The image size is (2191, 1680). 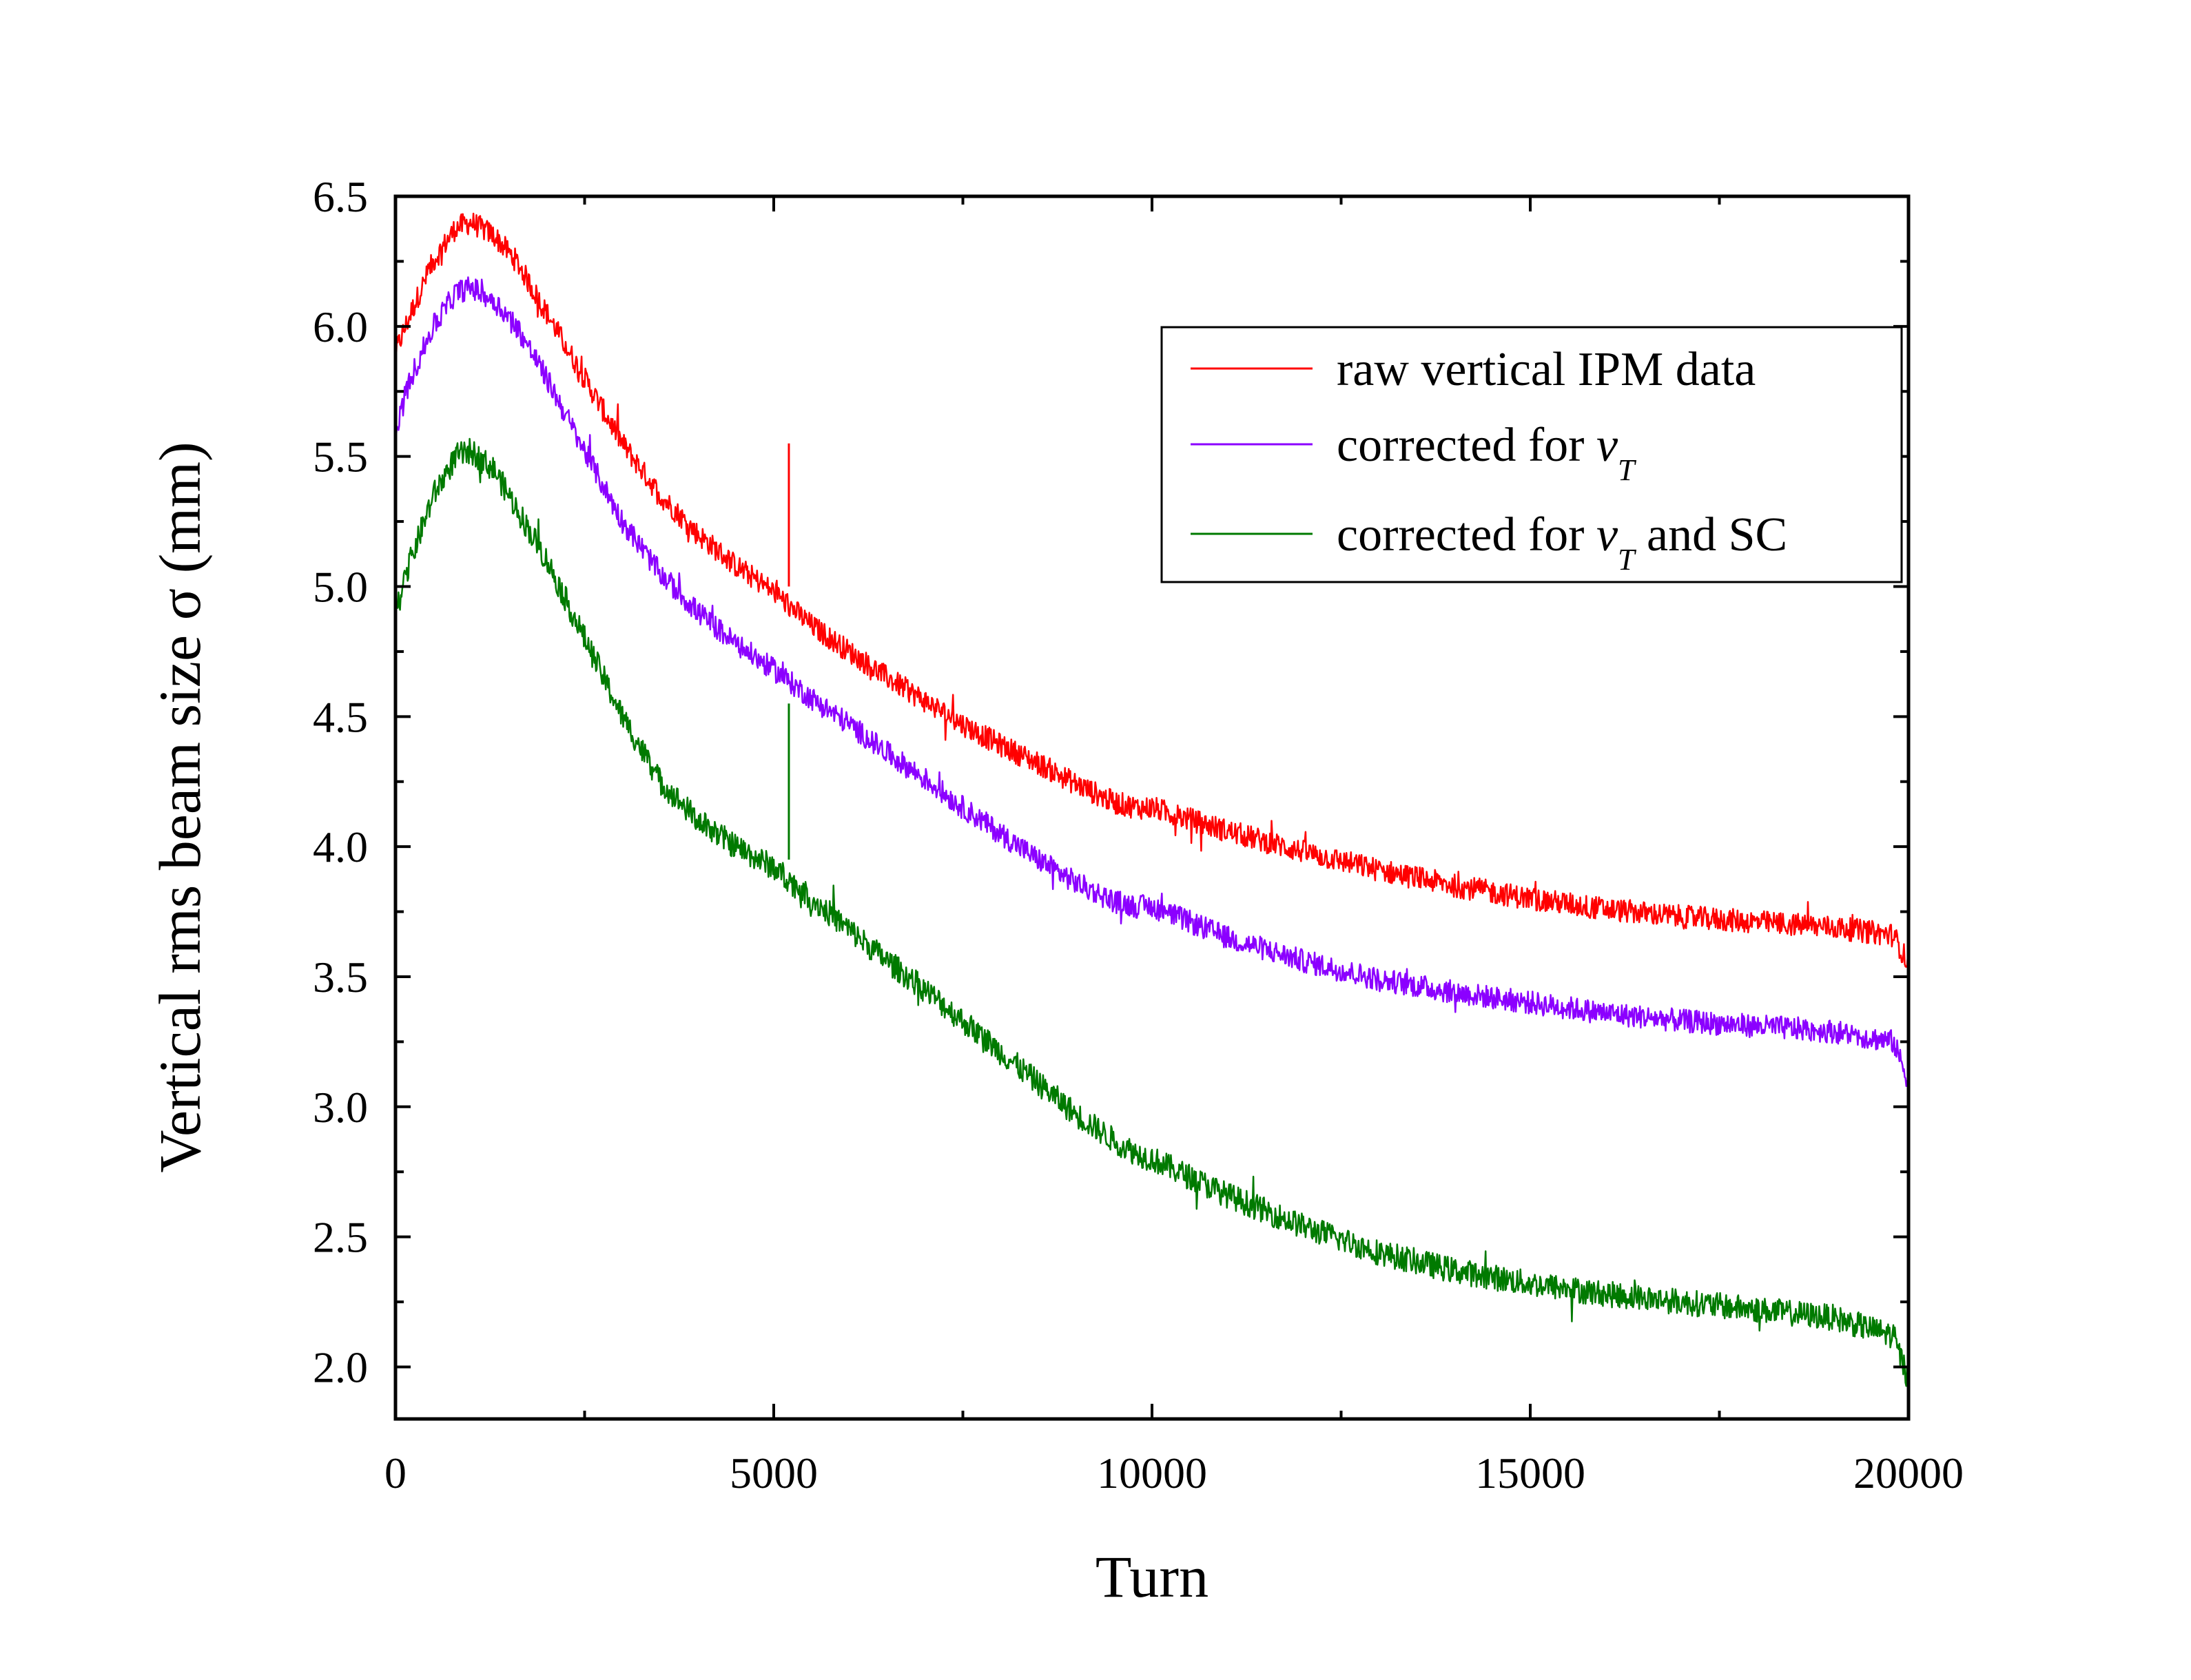 What do you see at coordinates (340, 1237) in the screenshot?
I see `y-tick-label: 2.5` at bounding box center [340, 1237].